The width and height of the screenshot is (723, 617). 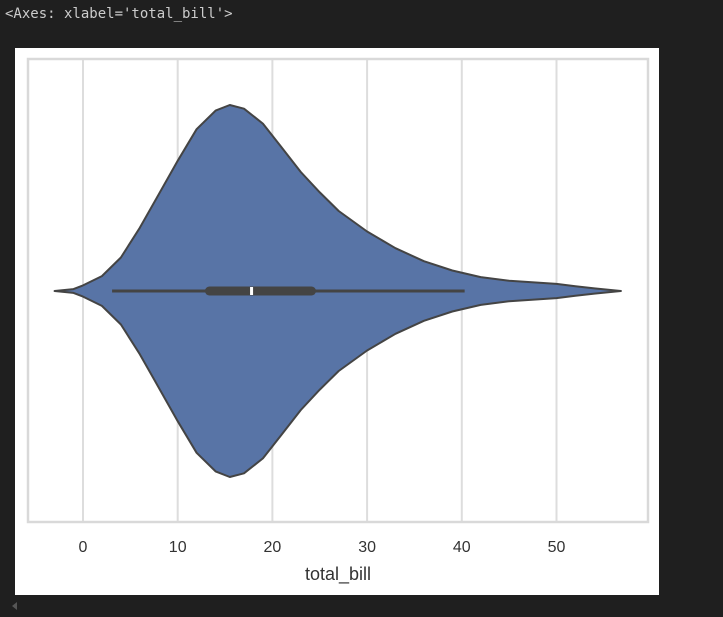 I want to click on box-layer, so click(x=288, y=291).